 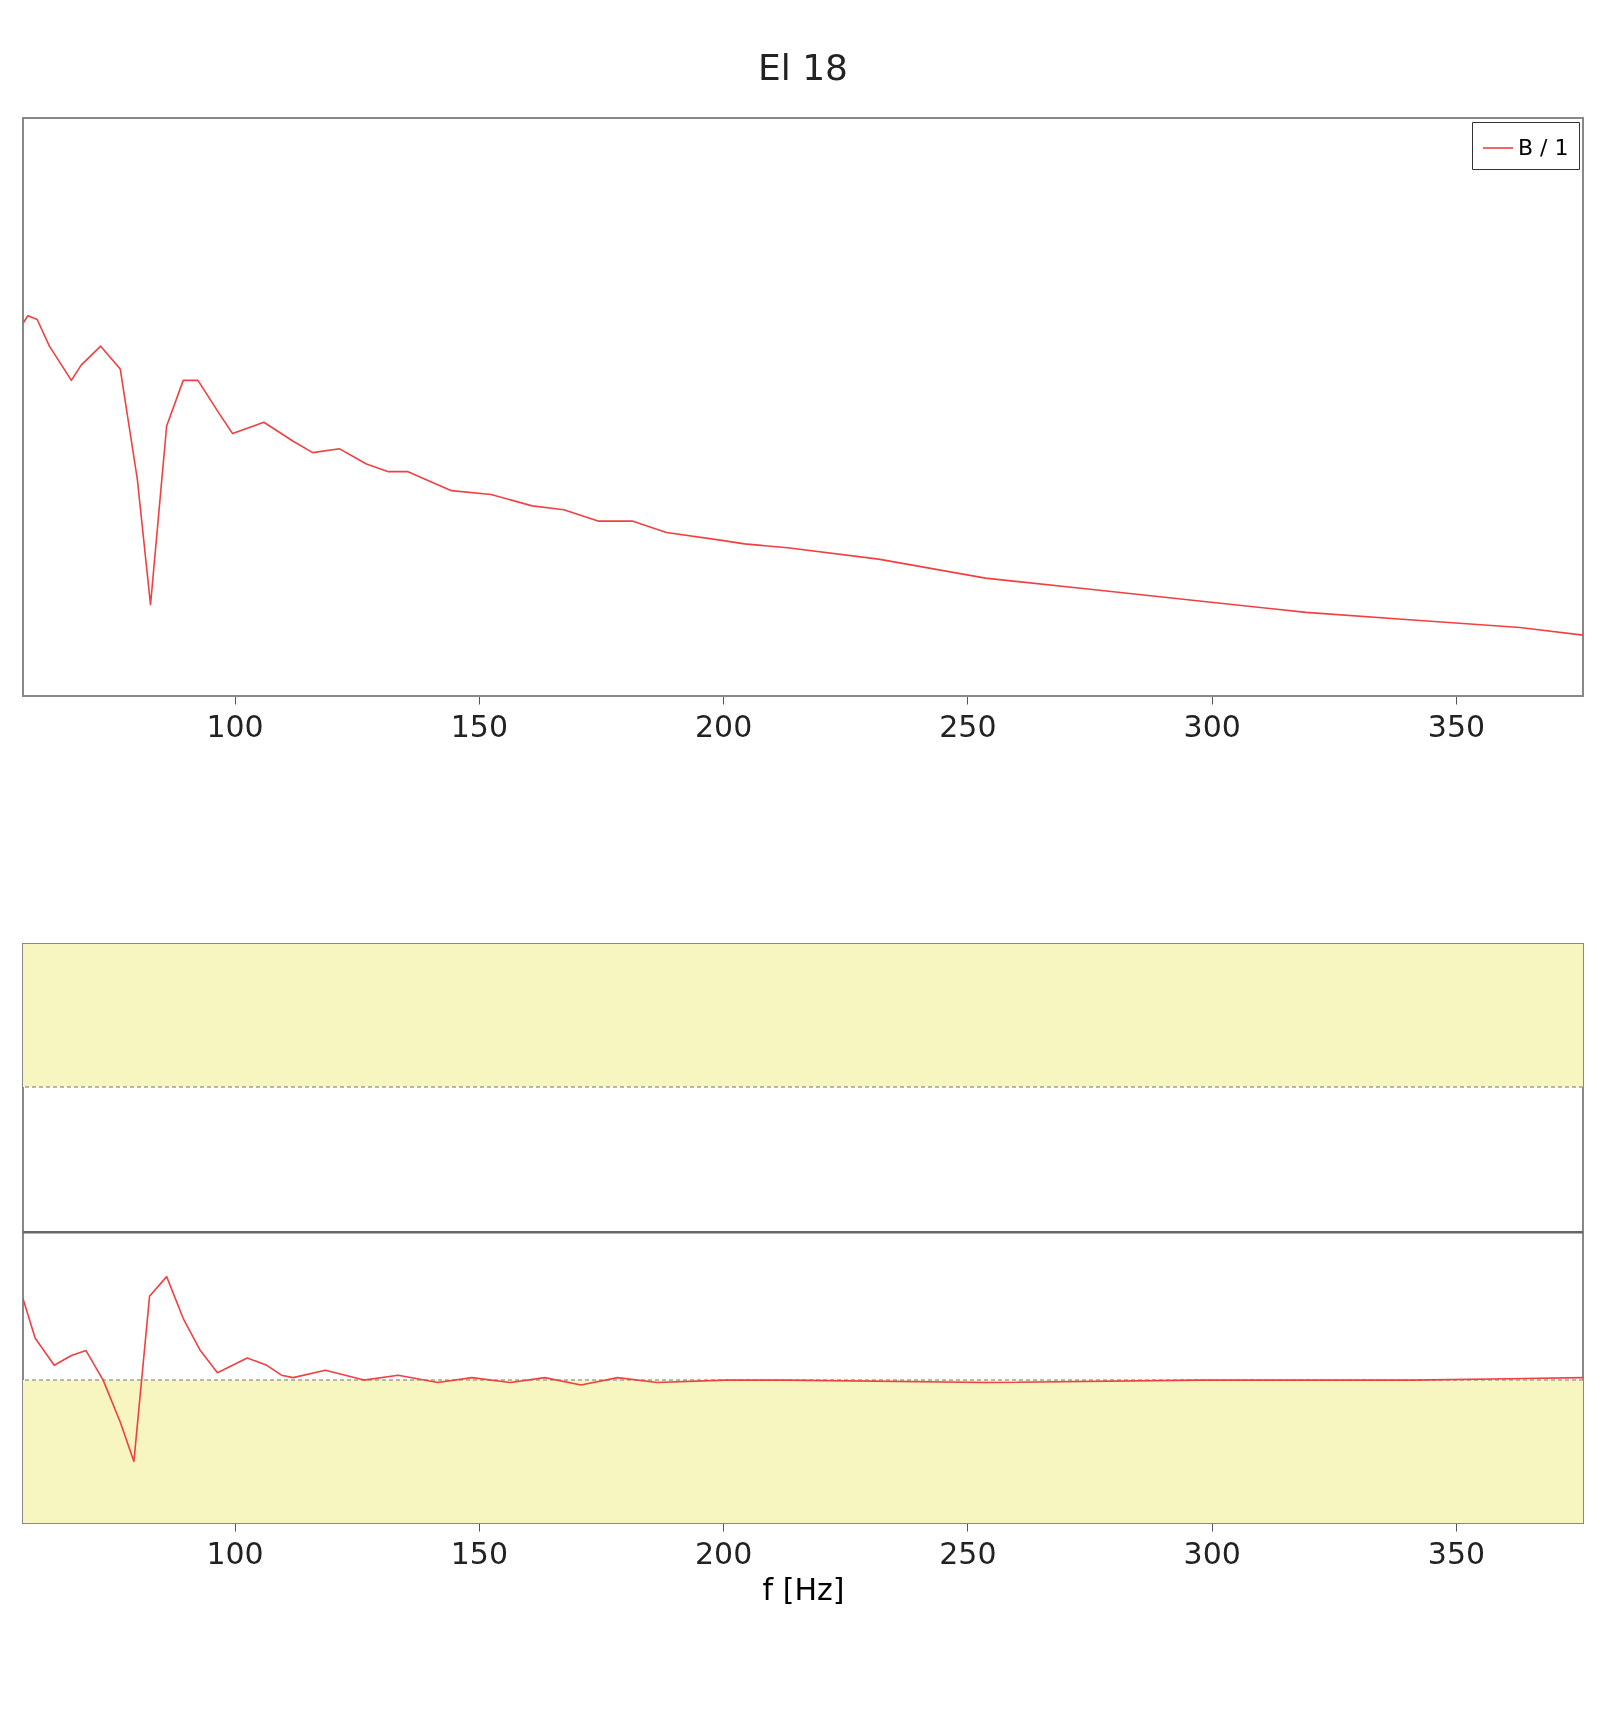 I want to click on legend-label: B / 1, so click(x=1543, y=147).